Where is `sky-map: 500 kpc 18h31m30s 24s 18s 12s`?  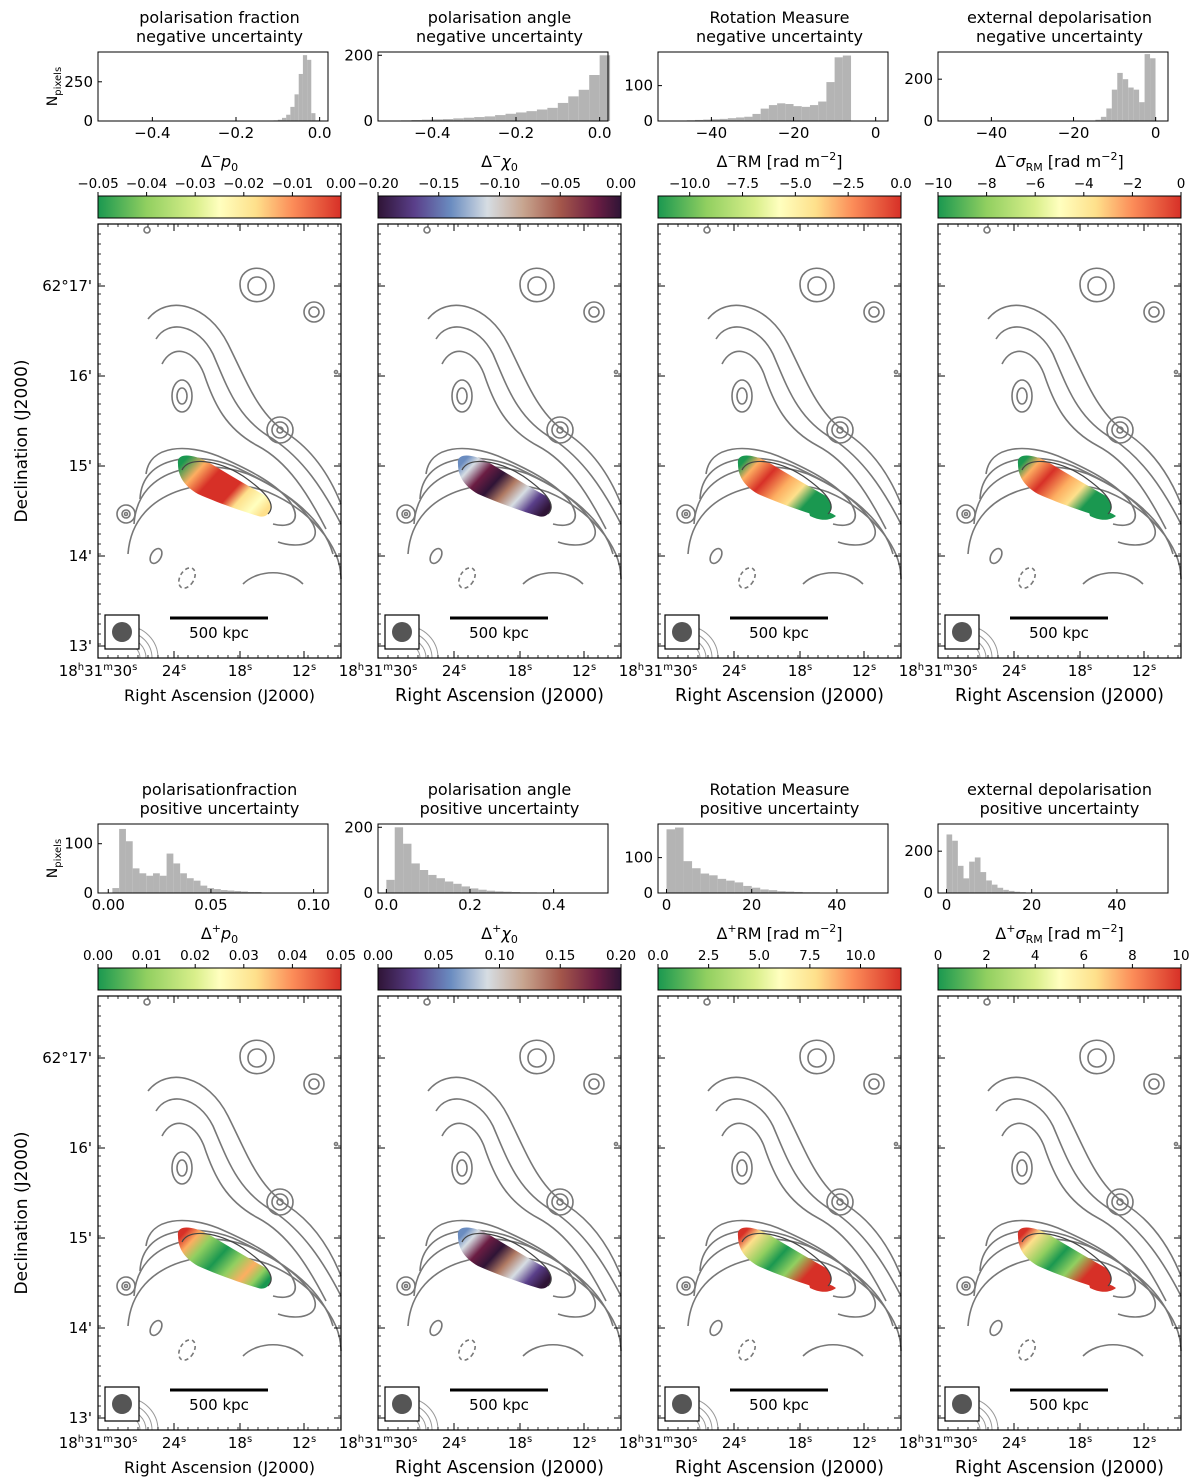 sky-map: 500 kpc 18h31m30s 24s 18s 12s is located at coordinates (480, 1223).